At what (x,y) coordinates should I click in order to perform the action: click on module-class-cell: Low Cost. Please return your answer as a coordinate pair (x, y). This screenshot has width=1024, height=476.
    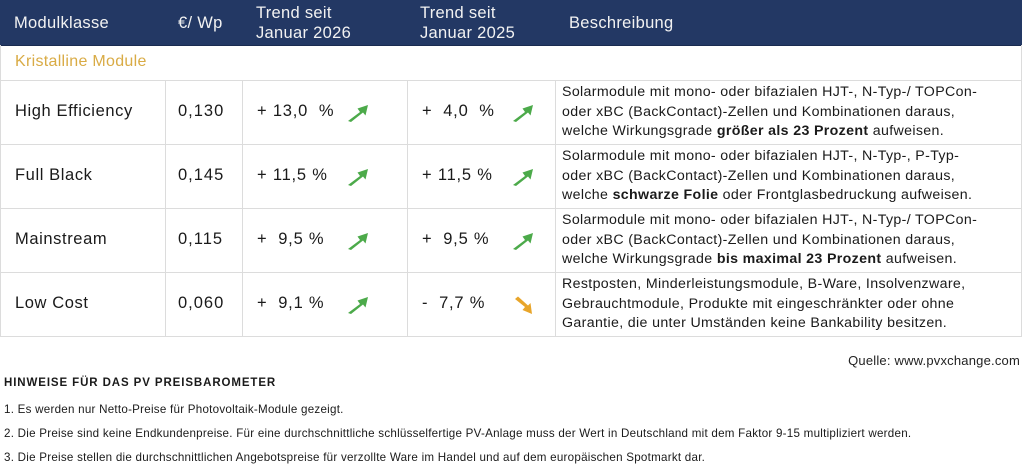
    Looking at the image, I should click on (82, 304).